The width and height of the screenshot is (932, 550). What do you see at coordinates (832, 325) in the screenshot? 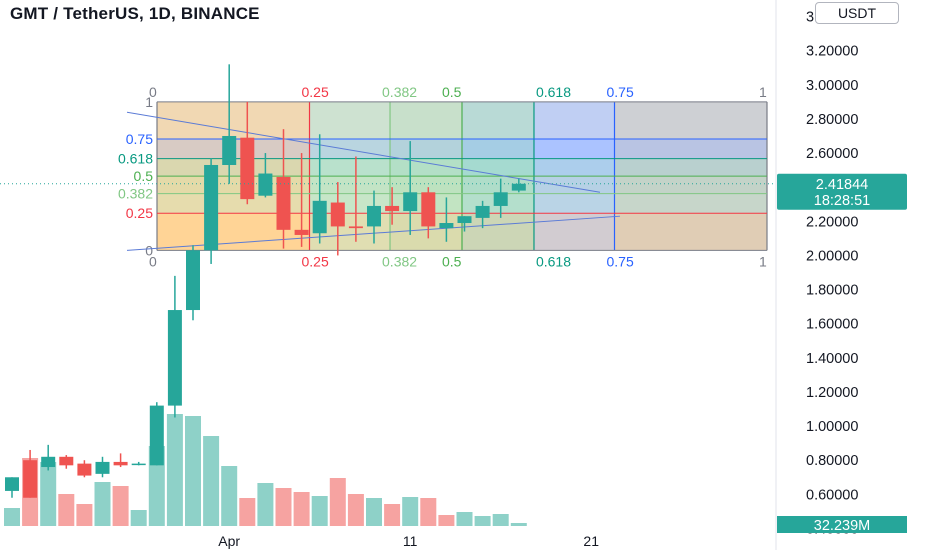
I see `price-tick-label: 1.60000` at bounding box center [832, 325].